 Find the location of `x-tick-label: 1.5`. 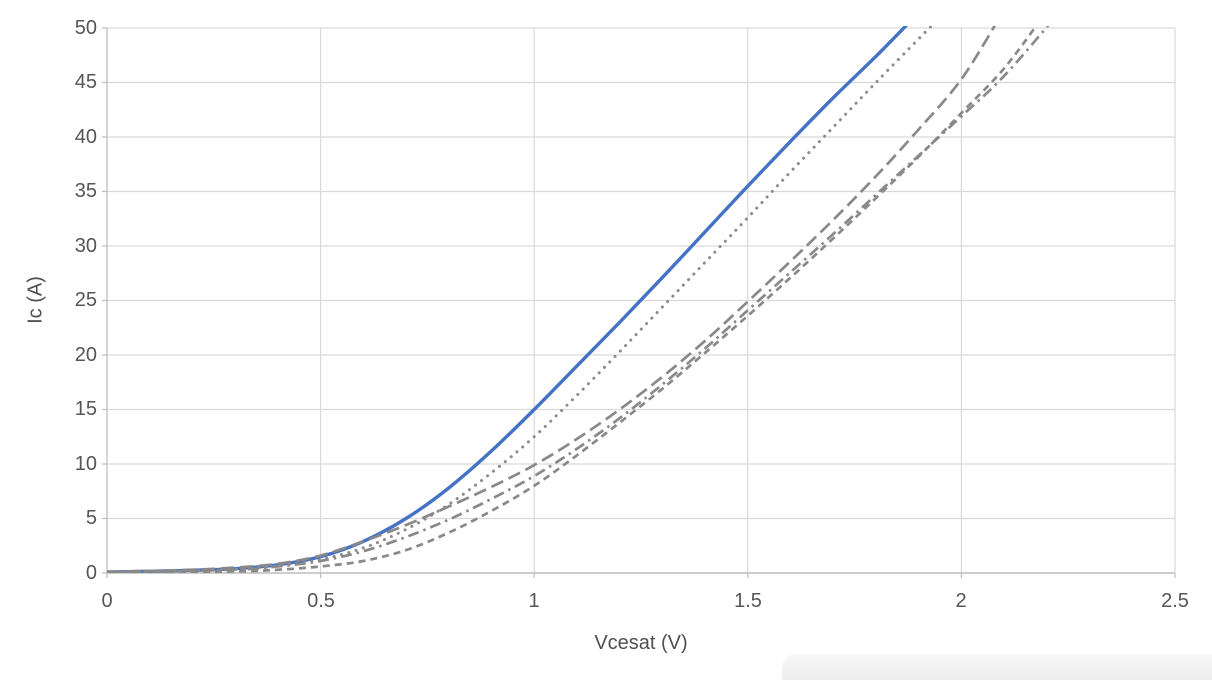

x-tick-label: 1.5 is located at coordinates (748, 601).